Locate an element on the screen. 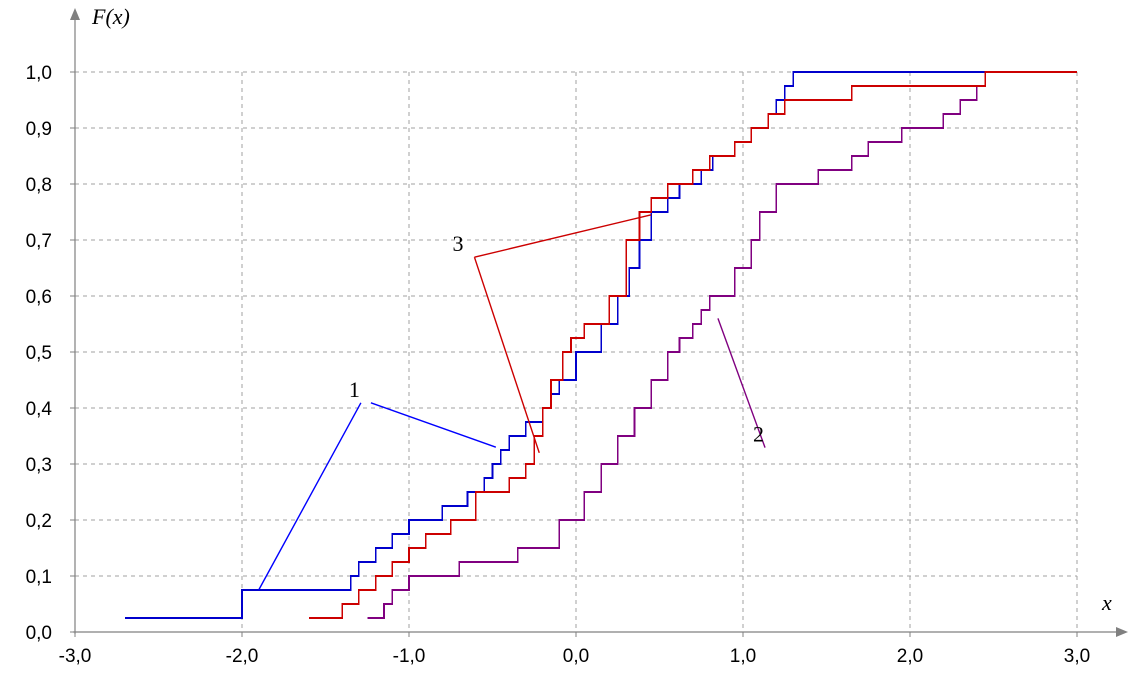 Image resolution: width=1131 pixels, height=687 pixels. annotation-label-3: 3 is located at coordinates (457, 243).